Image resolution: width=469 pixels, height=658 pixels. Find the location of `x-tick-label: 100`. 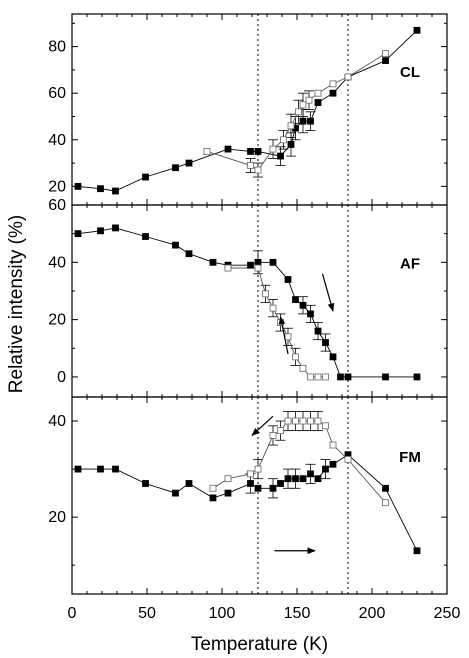

x-tick-label: 100 is located at coordinates (222, 613).